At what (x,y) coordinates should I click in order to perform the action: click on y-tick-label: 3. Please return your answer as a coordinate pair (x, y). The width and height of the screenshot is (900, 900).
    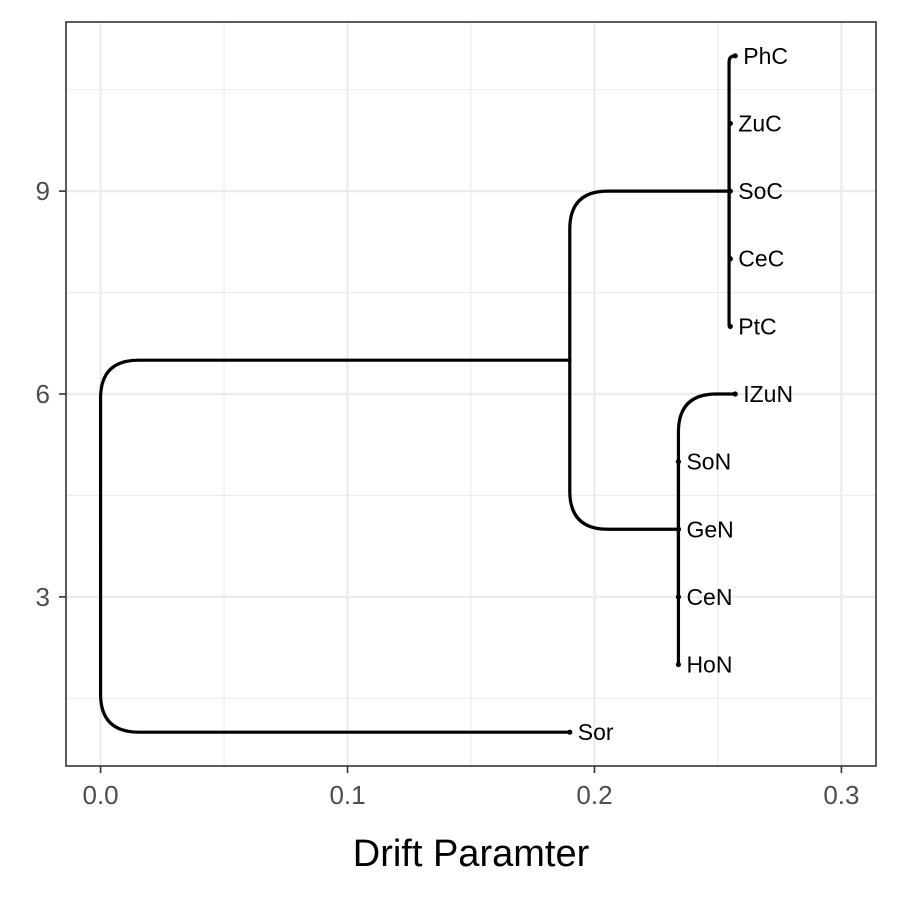
    Looking at the image, I should click on (43, 597).